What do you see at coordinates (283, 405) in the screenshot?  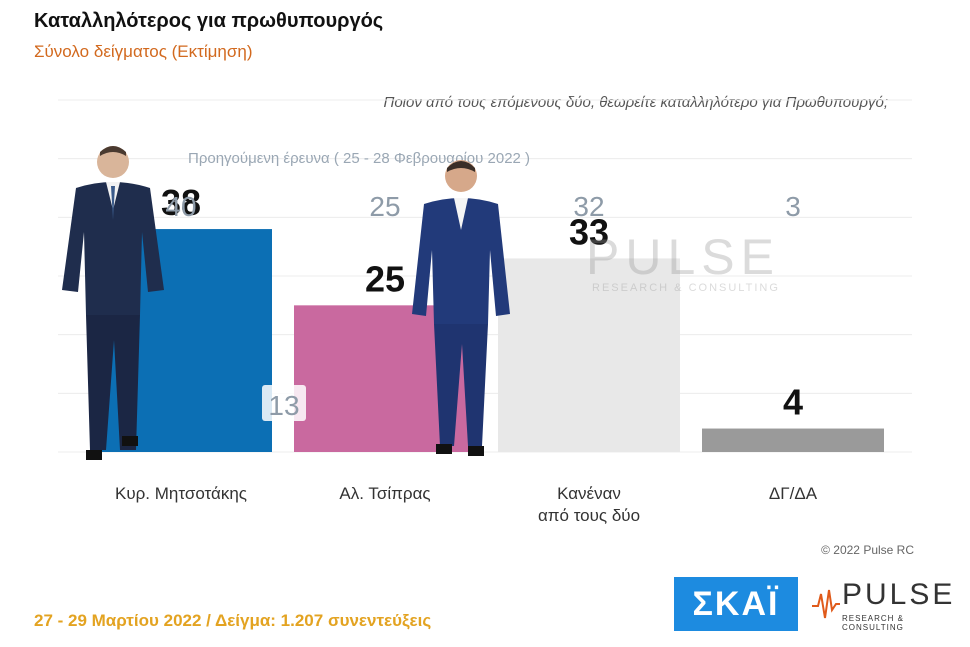 I see `difference-label: 13` at bounding box center [283, 405].